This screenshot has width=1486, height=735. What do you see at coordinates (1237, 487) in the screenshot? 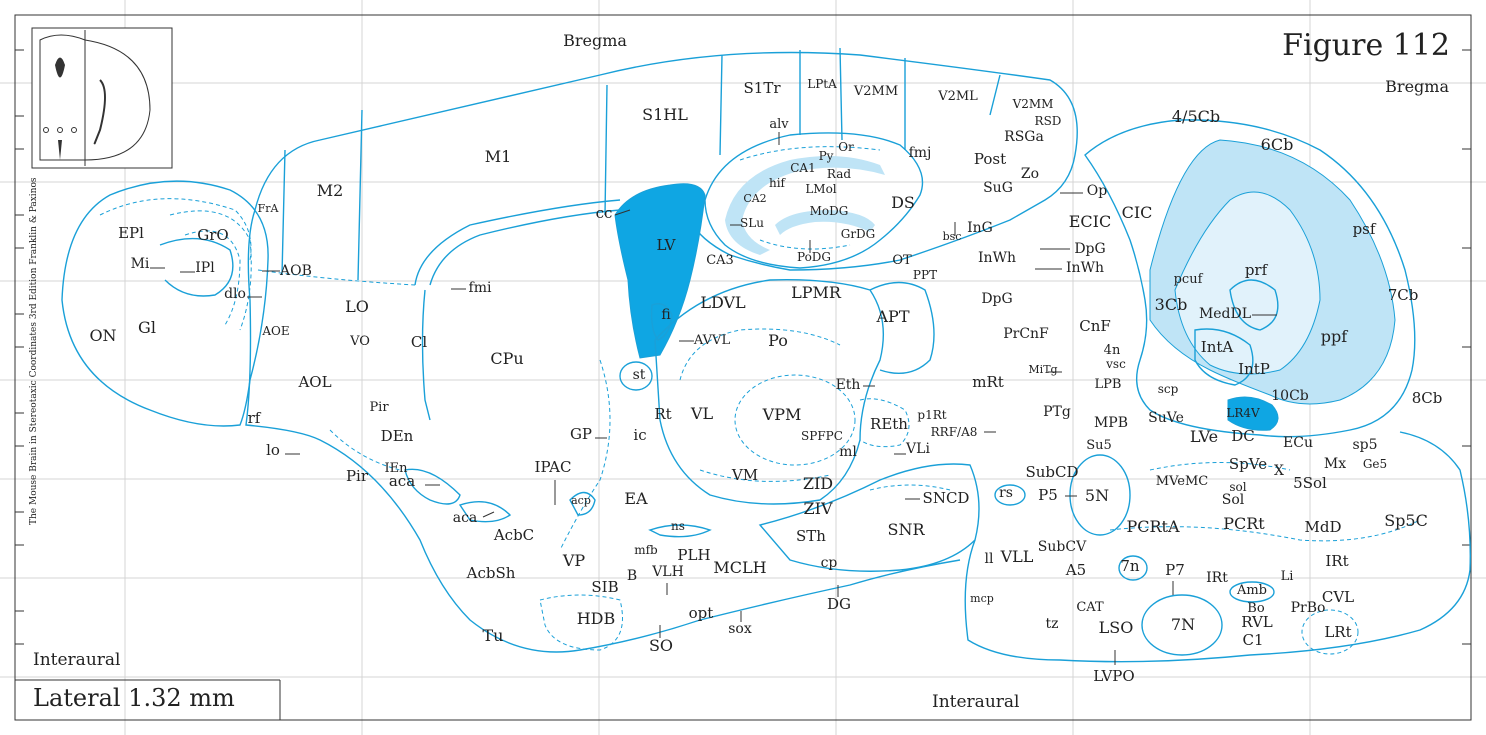
I see `region-label: sol` at bounding box center [1237, 487].